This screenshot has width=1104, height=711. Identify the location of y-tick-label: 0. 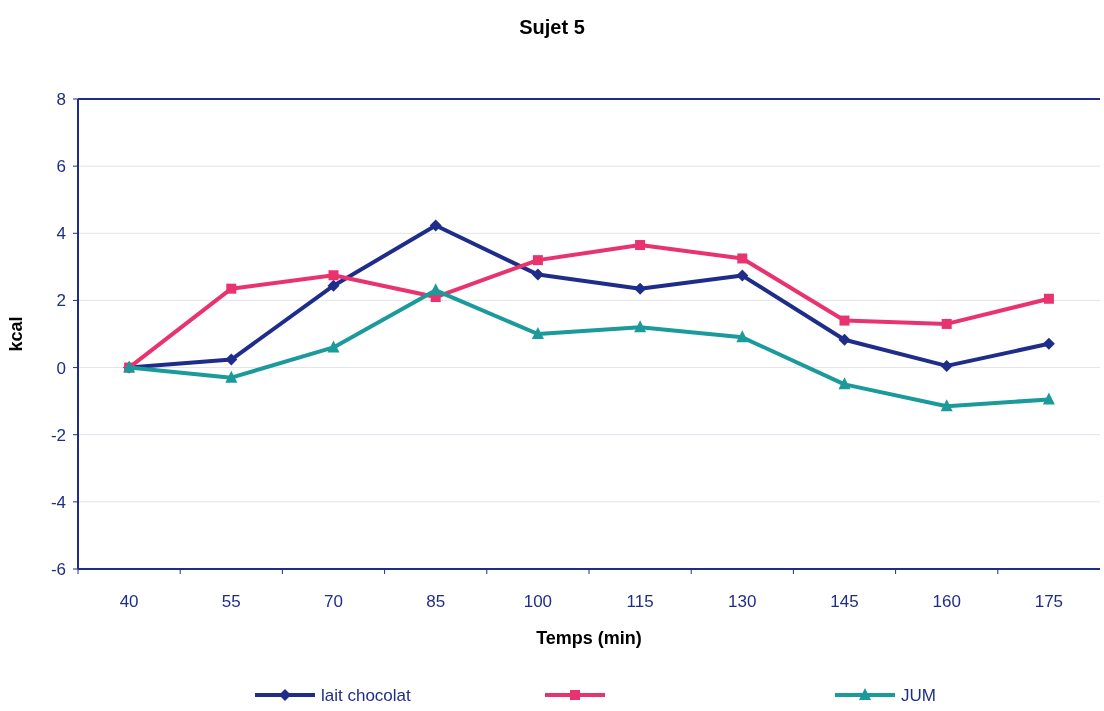
(61, 368).